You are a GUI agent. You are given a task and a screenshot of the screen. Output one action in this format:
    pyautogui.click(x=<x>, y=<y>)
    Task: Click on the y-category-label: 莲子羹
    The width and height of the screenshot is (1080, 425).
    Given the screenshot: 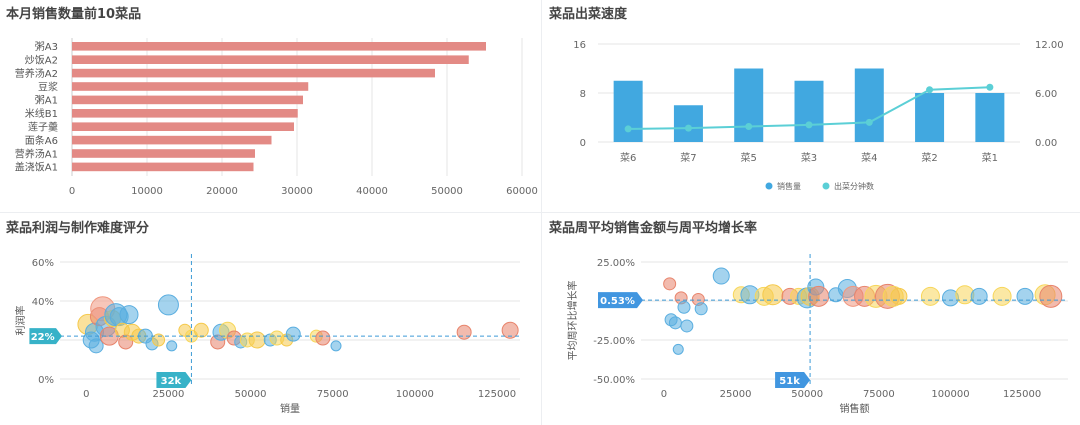 What is the action you would take?
    pyautogui.click(x=43, y=127)
    